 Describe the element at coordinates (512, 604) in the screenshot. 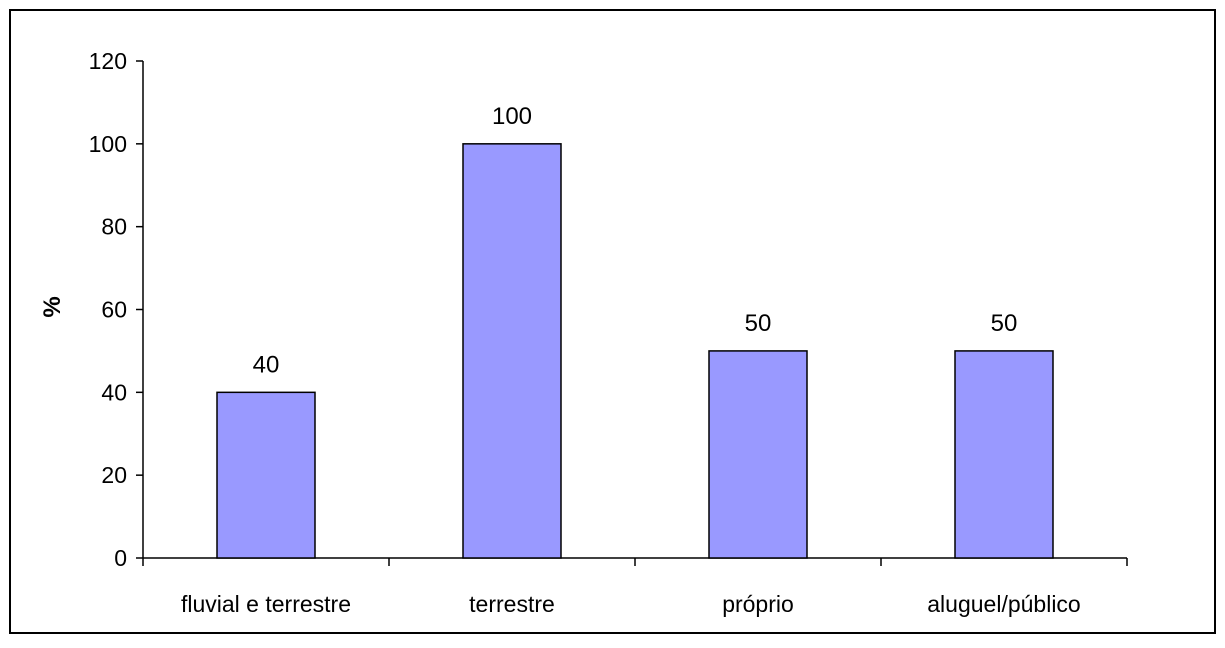

I see `x-category-label: terrestre` at that location.